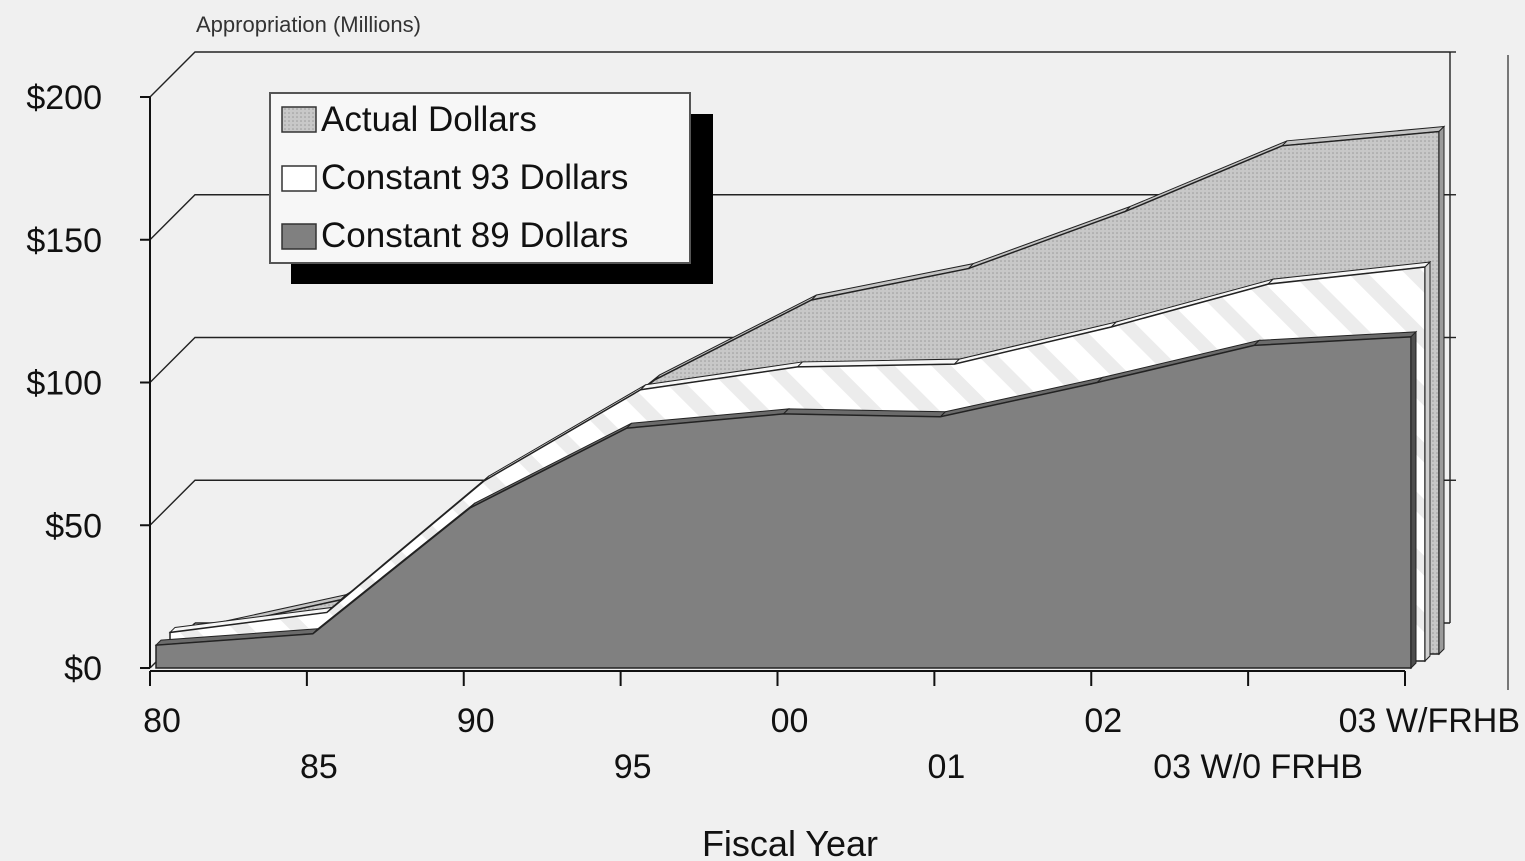 The height and width of the screenshot is (861, 1525). What do you see at coordinates (474, 235) in the screenshot?
I see `legend-label-constant-89: Constant 89 Dollars` at bounding box center [474, 235].